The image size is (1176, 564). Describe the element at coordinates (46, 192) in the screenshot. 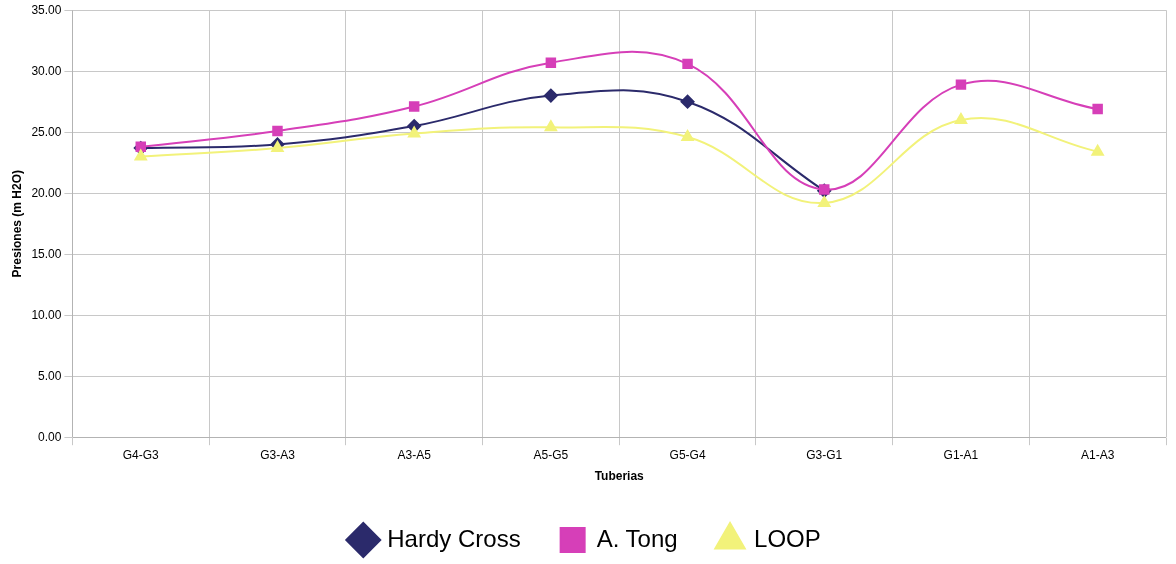

I see `y-tick-label: 20.00` at that location.